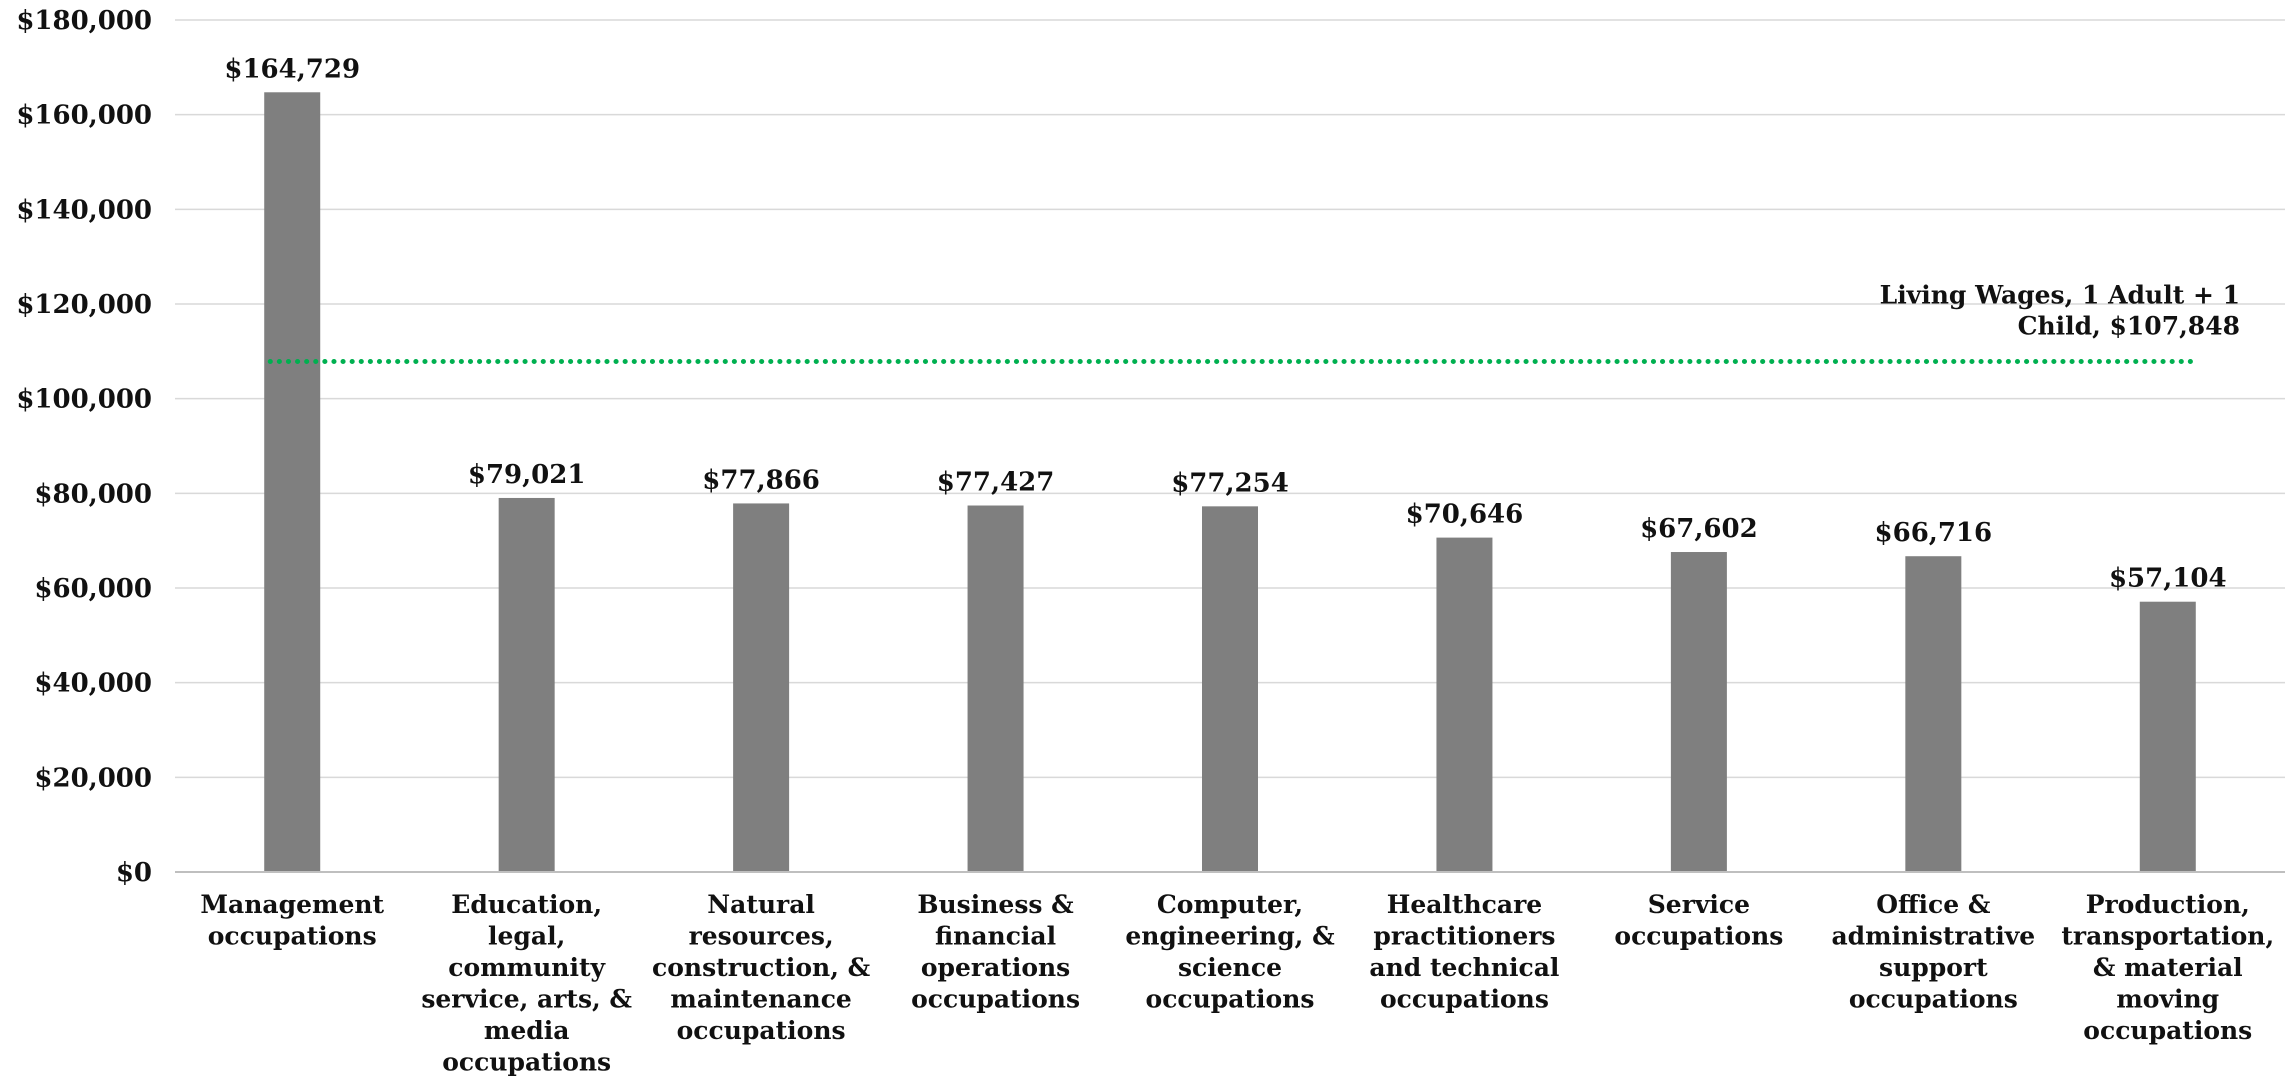  I want to click on data-label: $79,021, so click(527, 475).